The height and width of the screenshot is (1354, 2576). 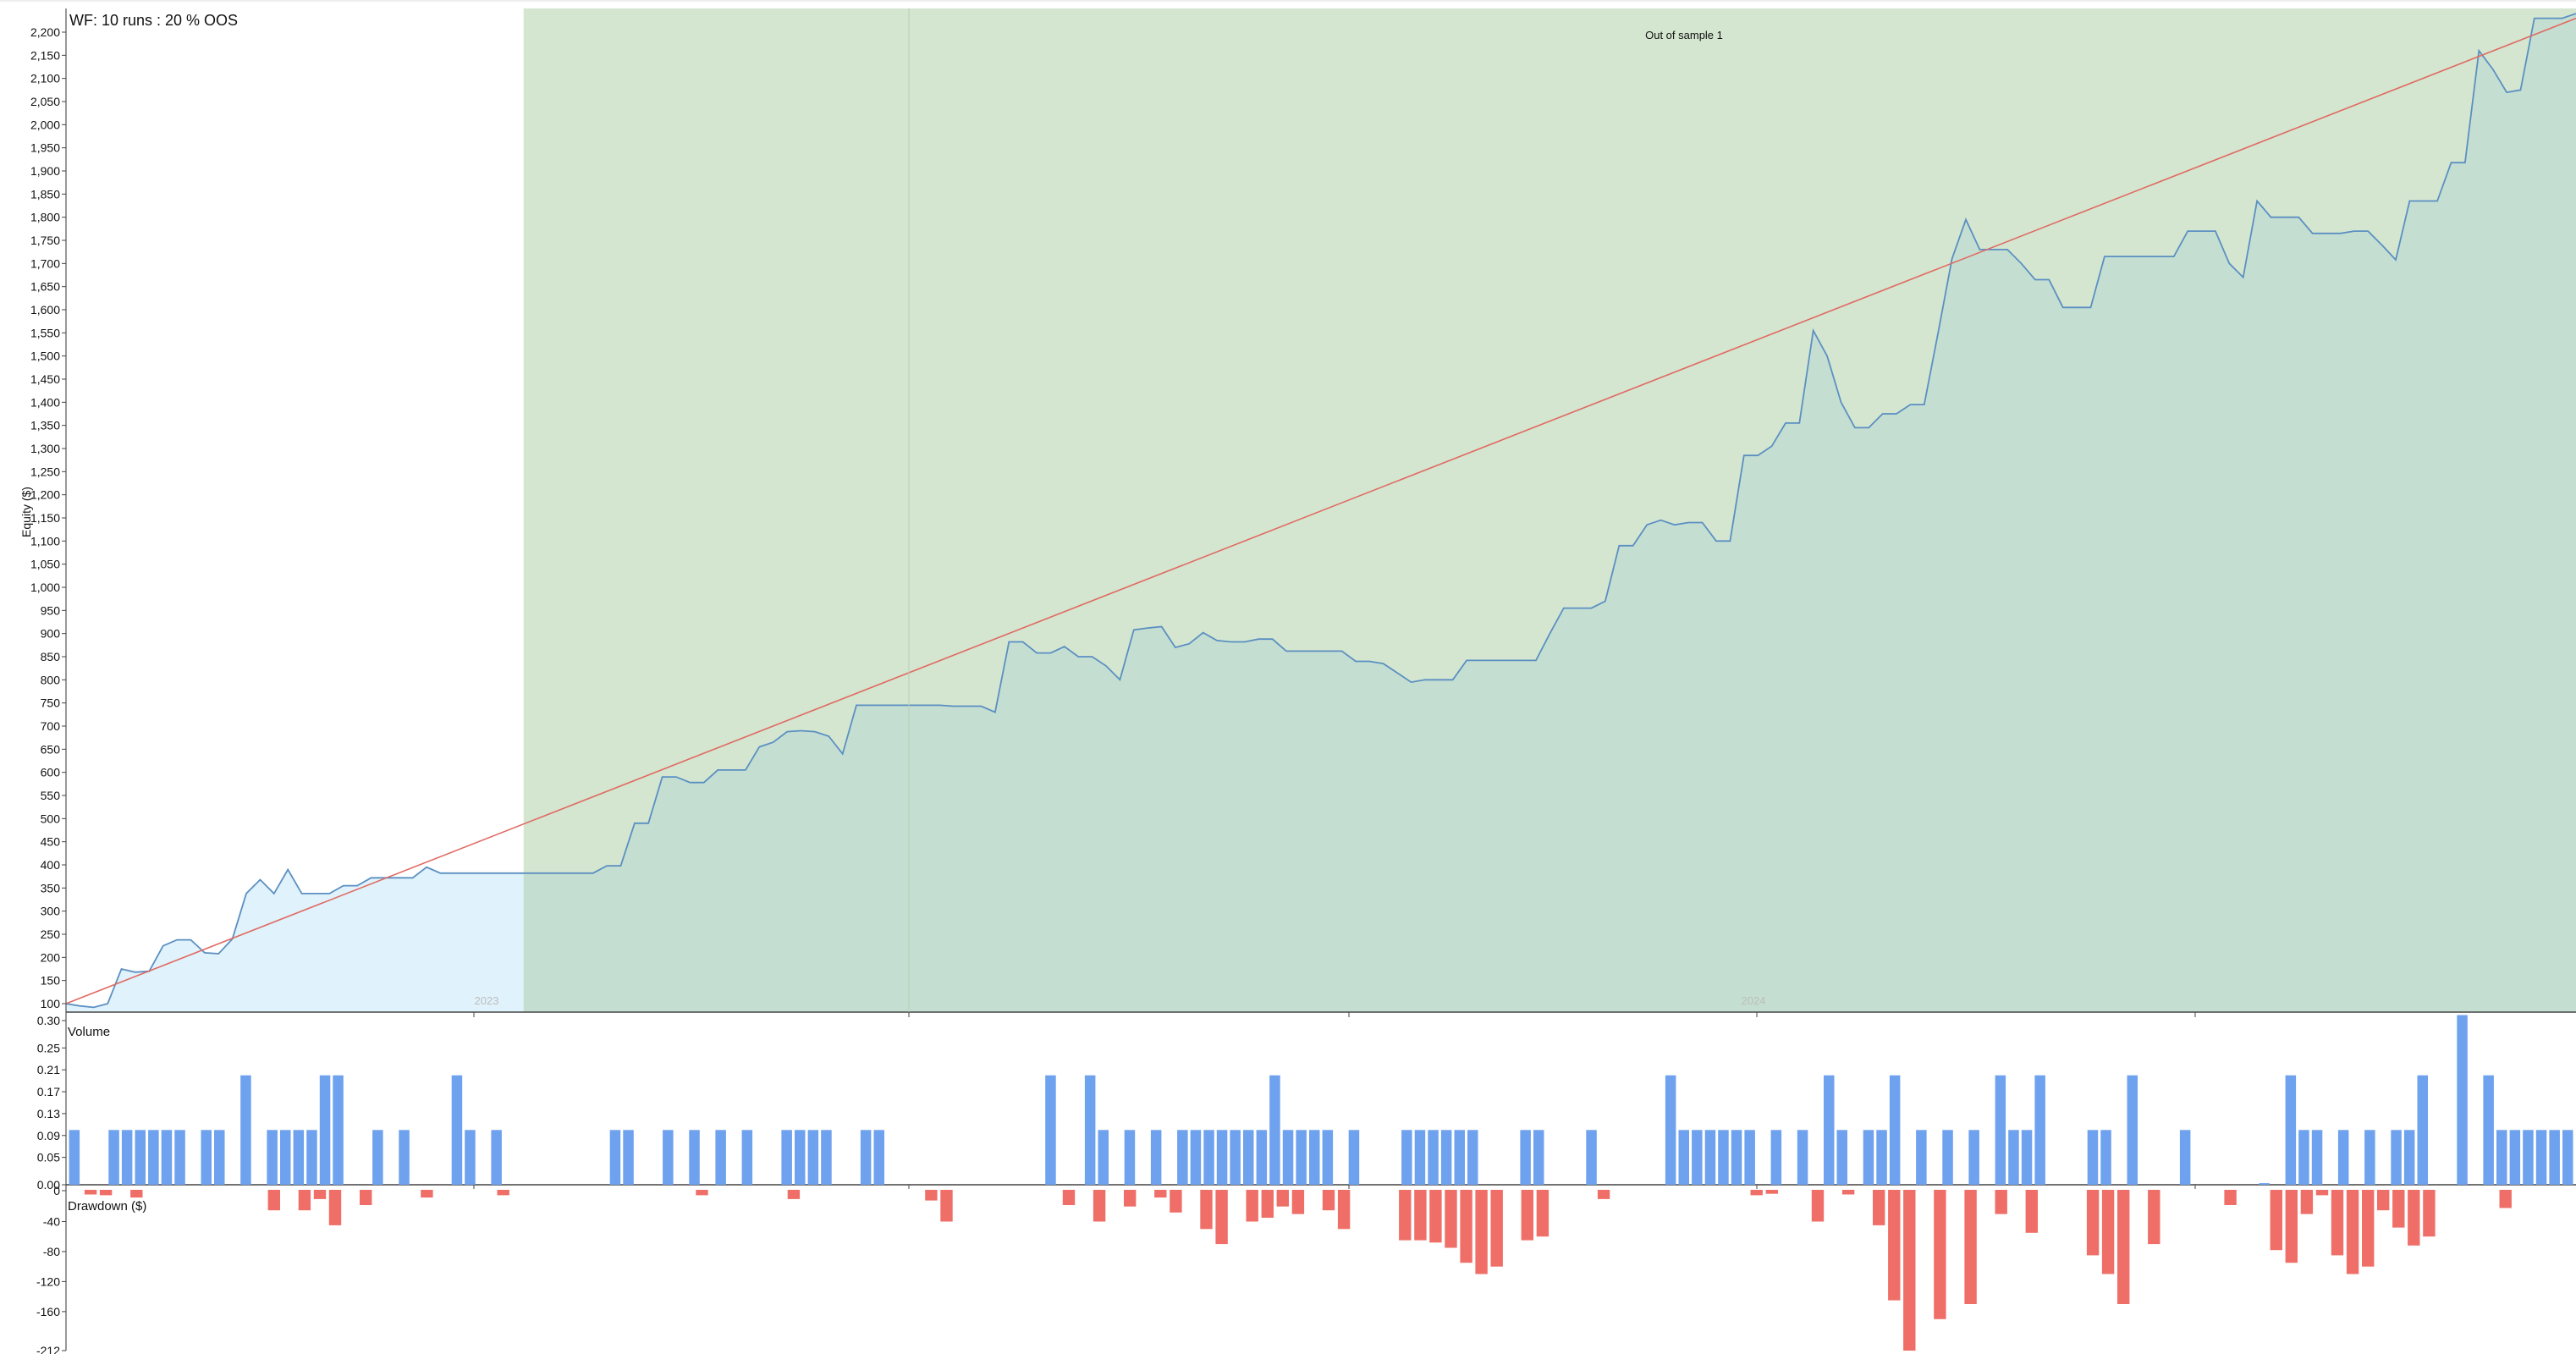 What do you see at coordinates (1321, 1100) in the screenshot?
I see `volume-bars` at bounding box center [1321, 1100].